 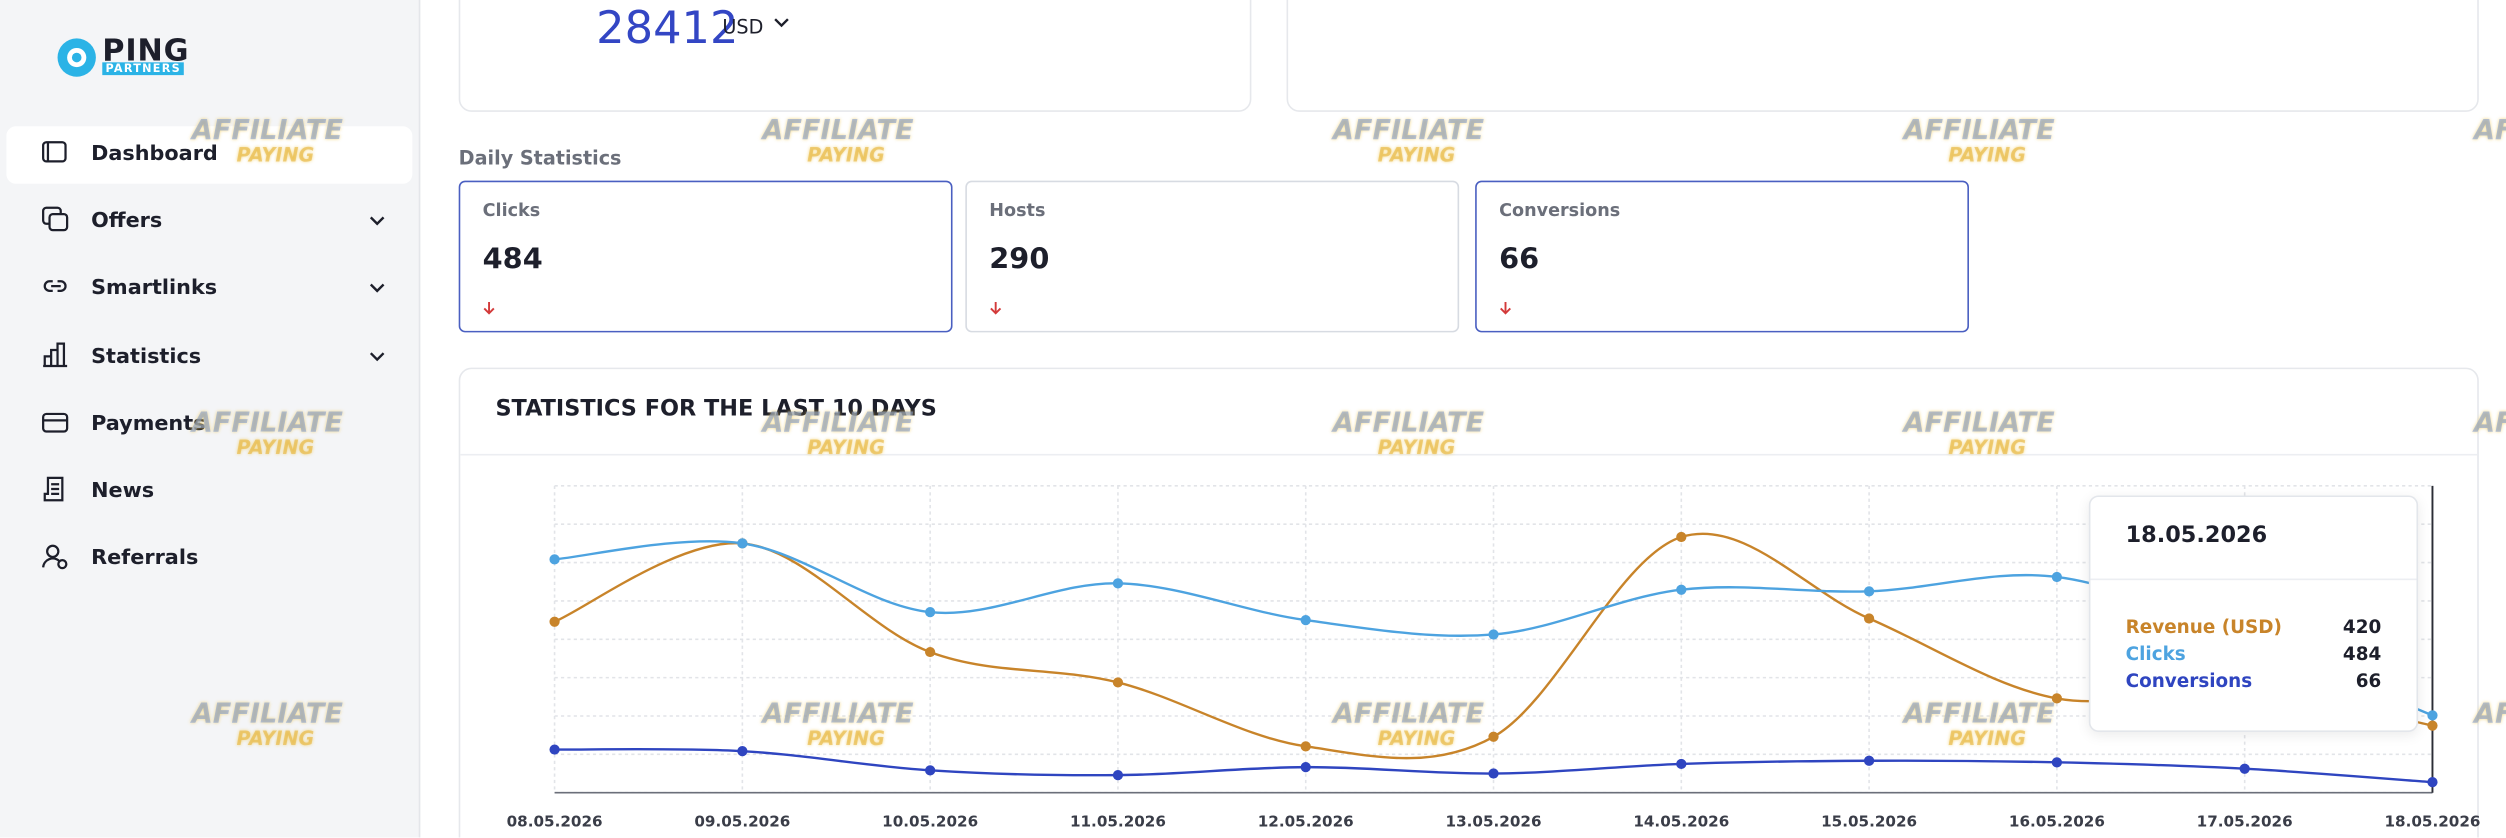 What do you see at coordinates (2432, 821) in the screenshot?
I see `x-tick-label: 18.05.2026` at bounding box center [2432, 821].